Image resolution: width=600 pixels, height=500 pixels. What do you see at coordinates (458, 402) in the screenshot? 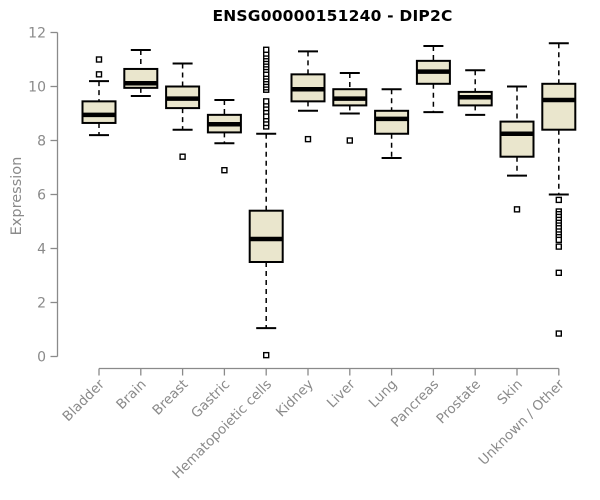
I see `x-category-label: Prostate` at bounding box center [458, 402].